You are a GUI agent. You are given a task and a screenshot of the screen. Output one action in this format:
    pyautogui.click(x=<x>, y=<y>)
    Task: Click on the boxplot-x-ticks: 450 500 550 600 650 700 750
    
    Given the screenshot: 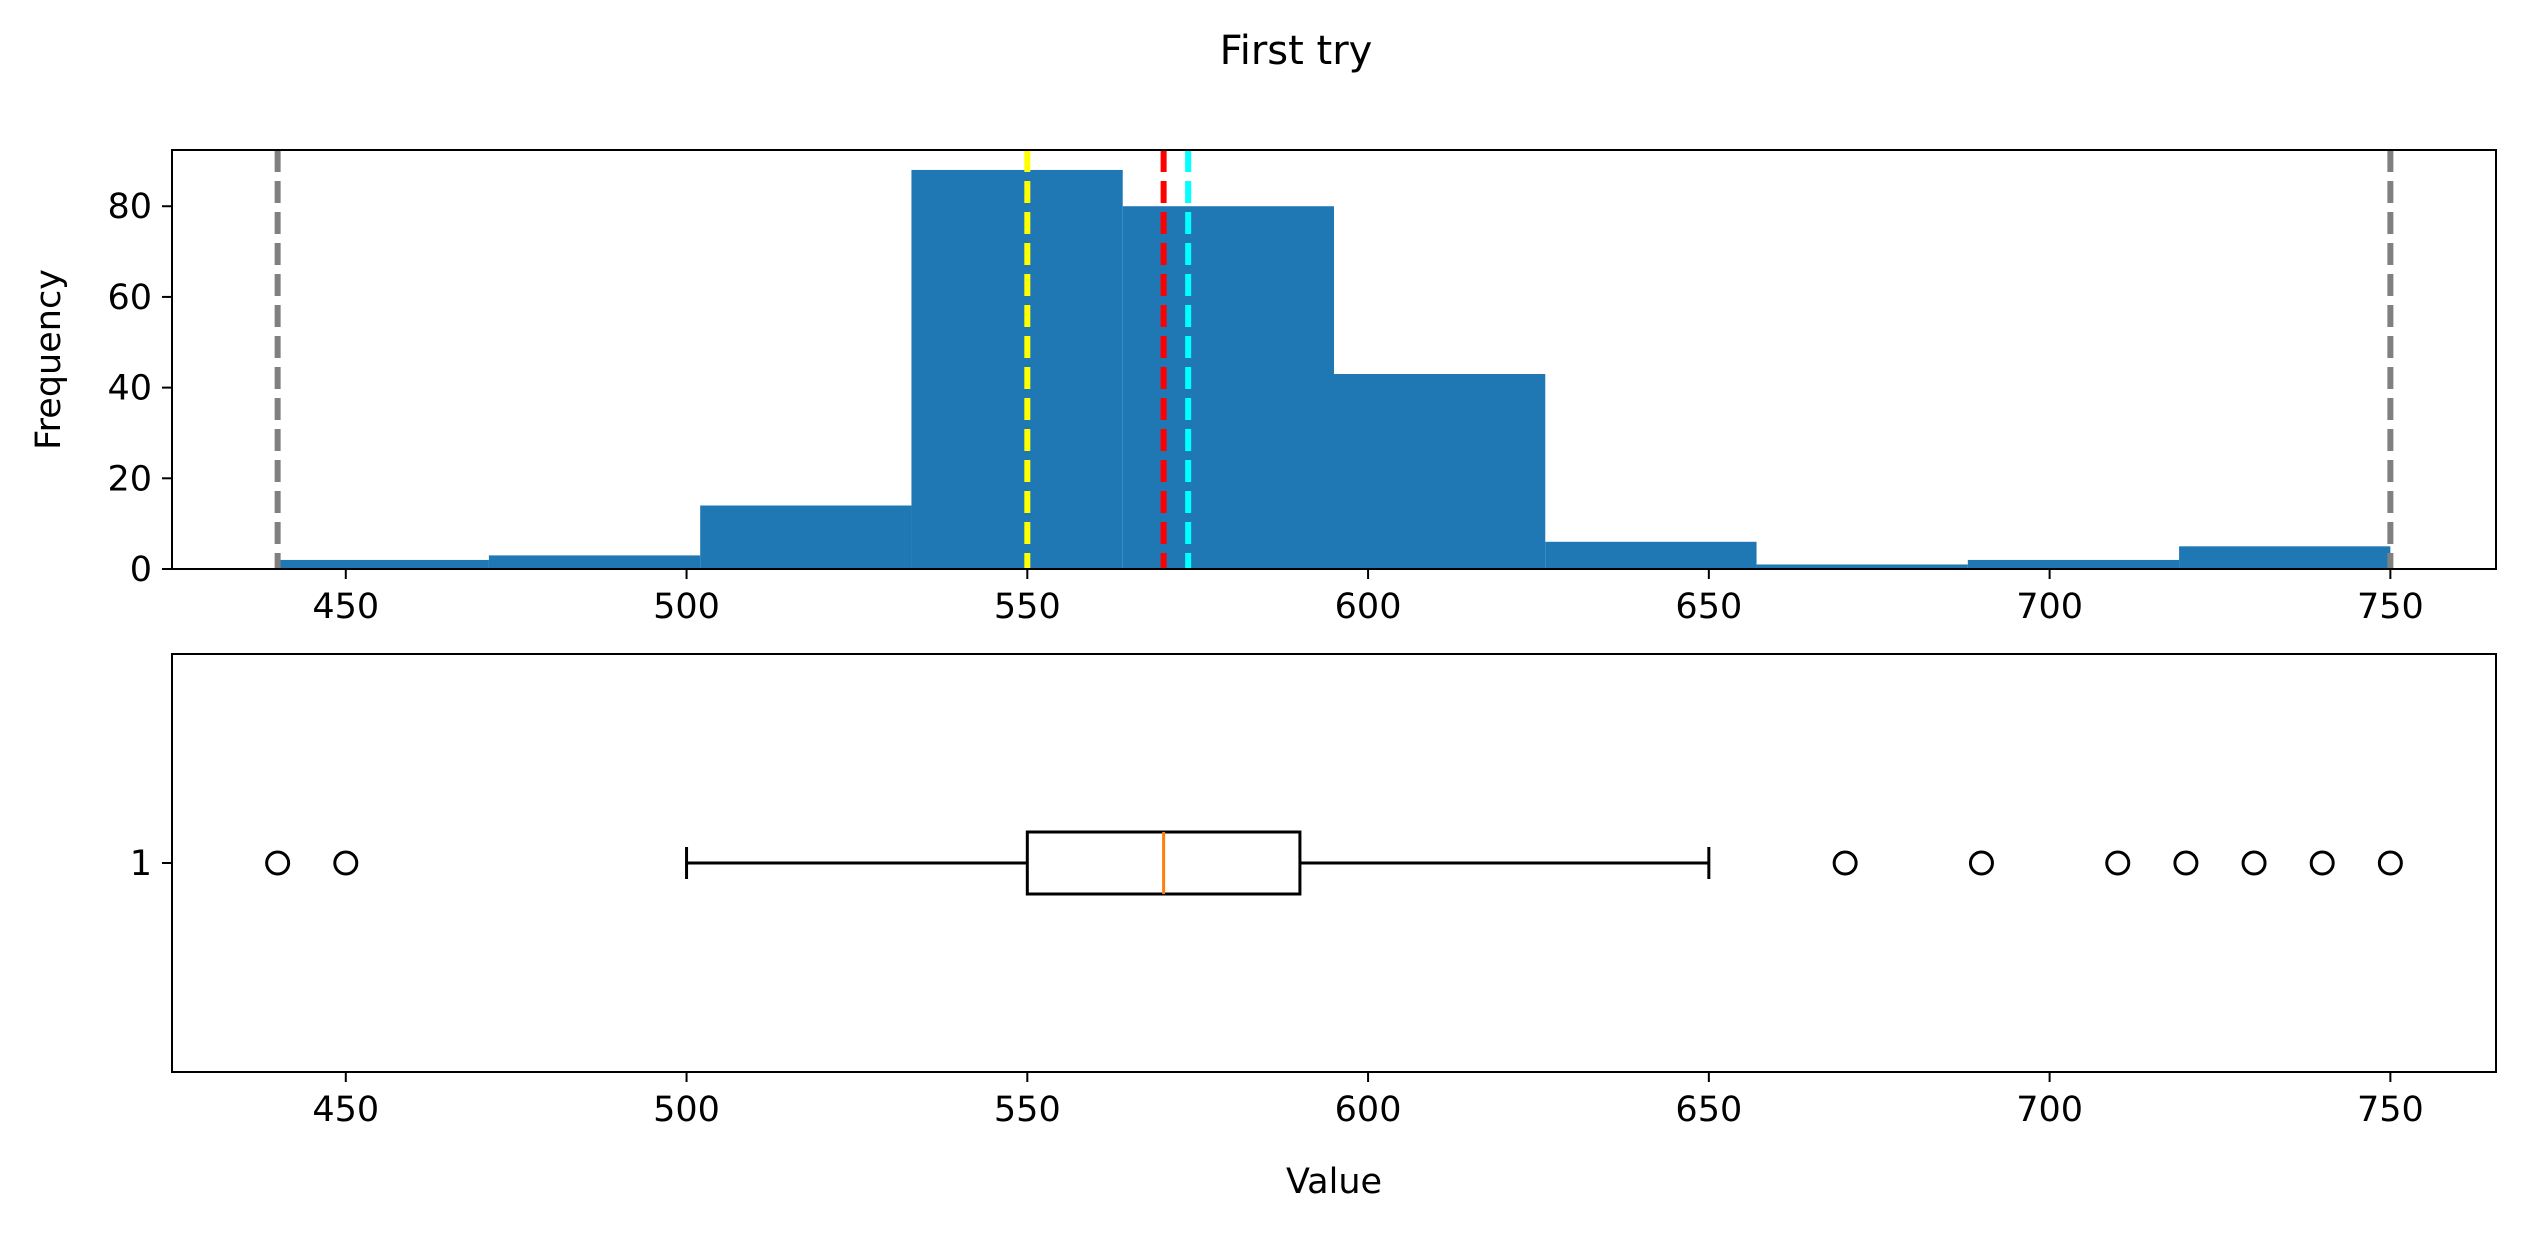 What is the action you would take?
    pyautogui.click(x=1368, y=1101)
    